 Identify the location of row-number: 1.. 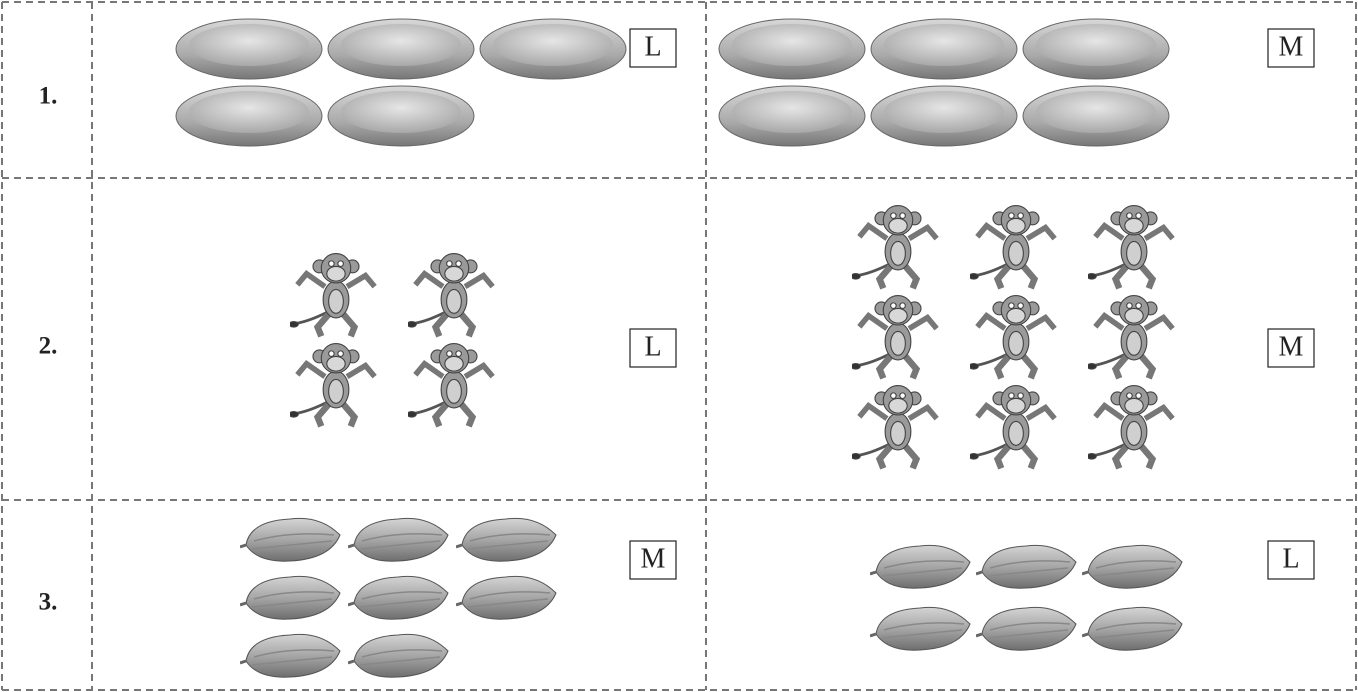
(48, 96).